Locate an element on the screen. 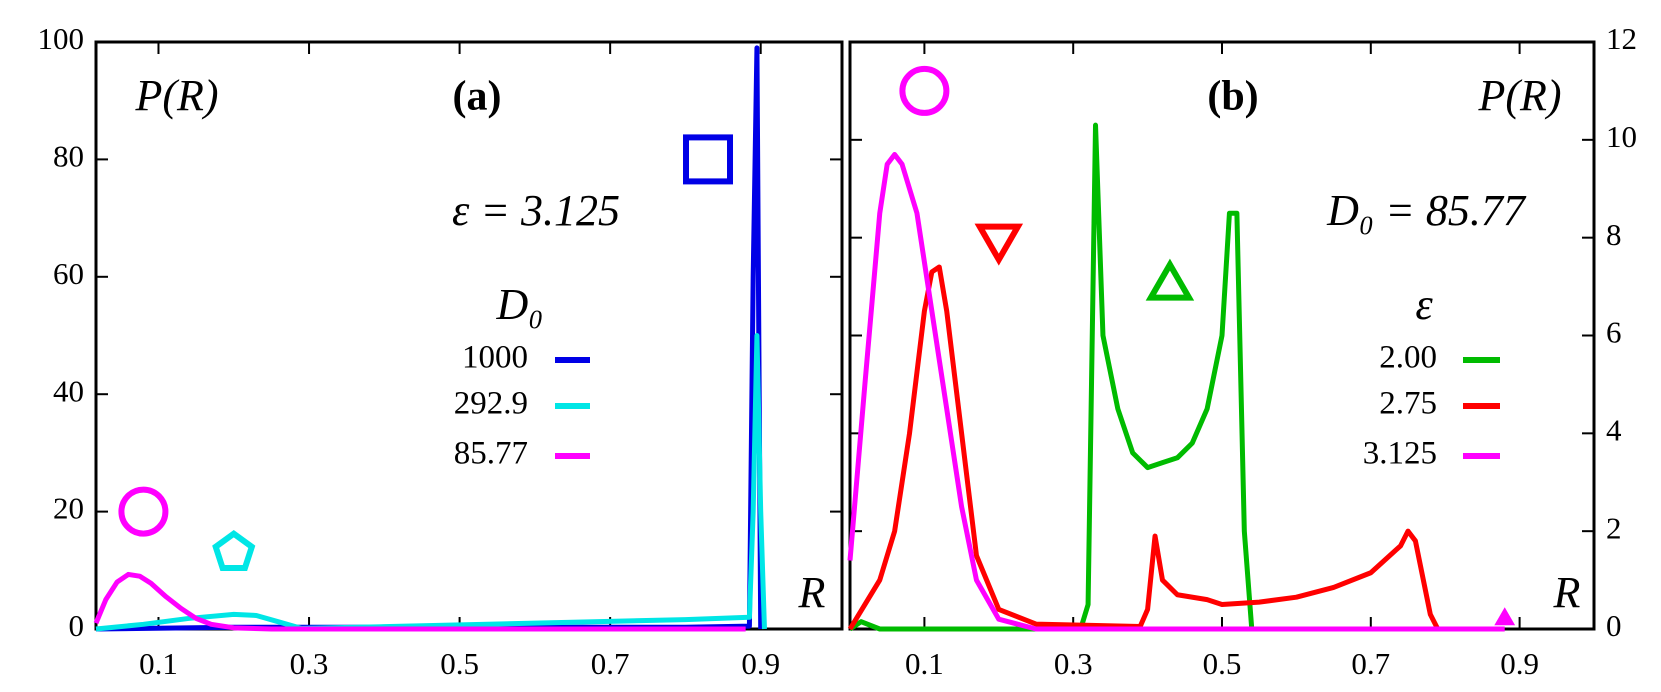  panel-title: (b) is located at coordinates (1232, 97).